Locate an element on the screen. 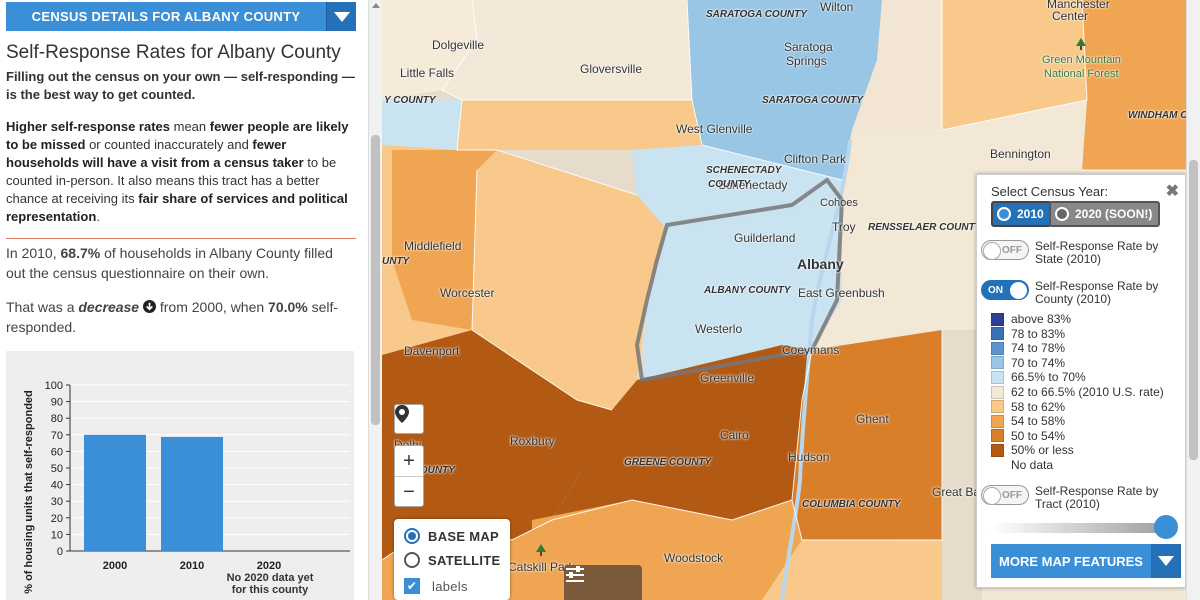 Image resolution: width=1200 pixels, height=600 pixels. map-scrollbar is located at coordinates (1193, 300).